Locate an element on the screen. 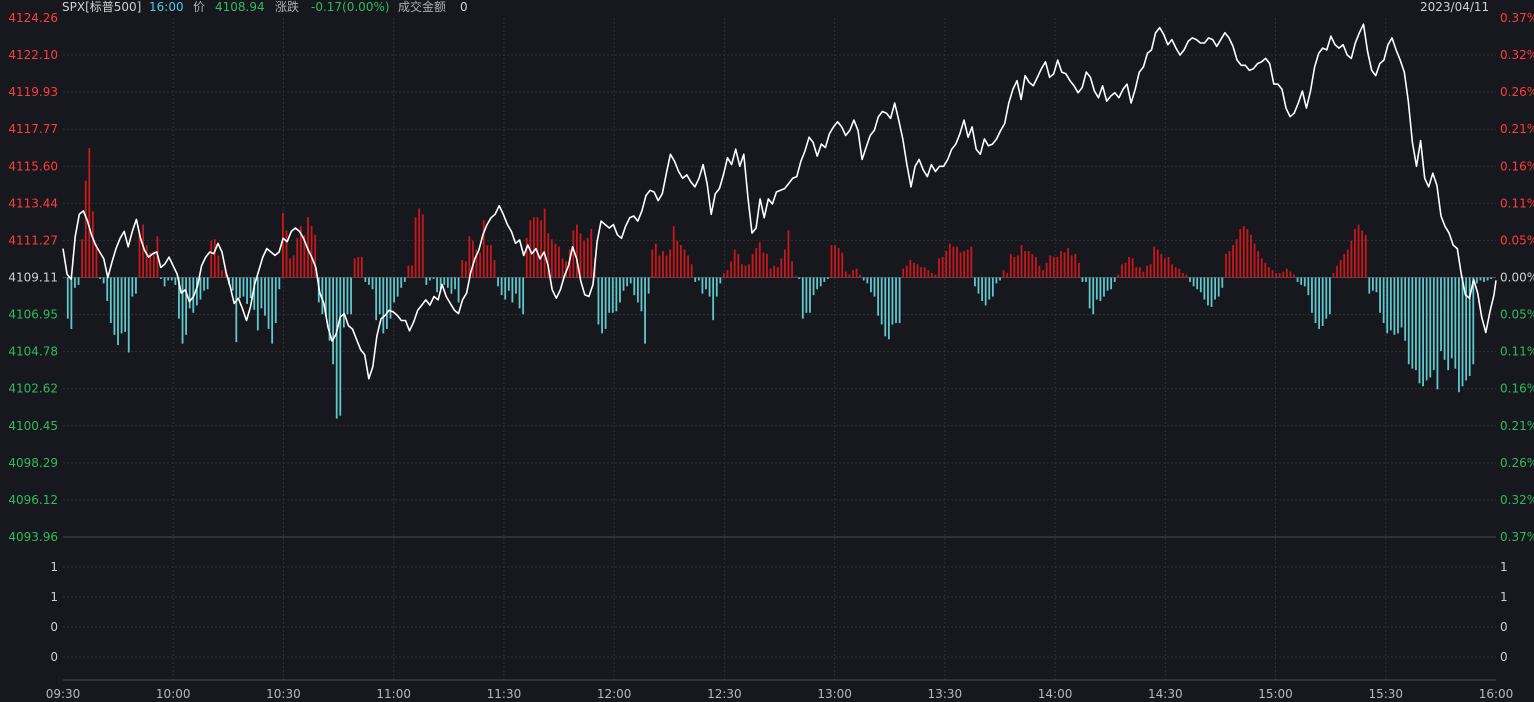 This screenshot has height=702, width=1534. right-axis-tick: 0.00% is located at coordinates (1517, 278).